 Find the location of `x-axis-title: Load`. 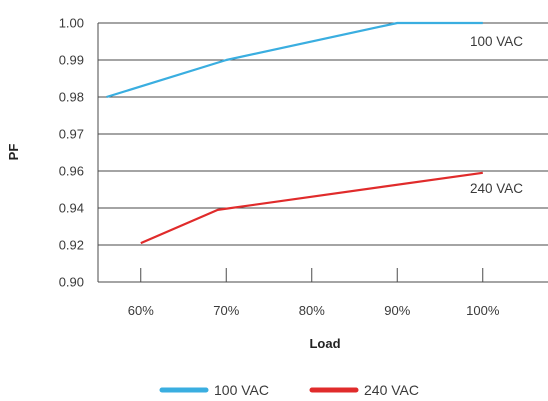

x-axis-title: Load is located at coordinates (324, 343).